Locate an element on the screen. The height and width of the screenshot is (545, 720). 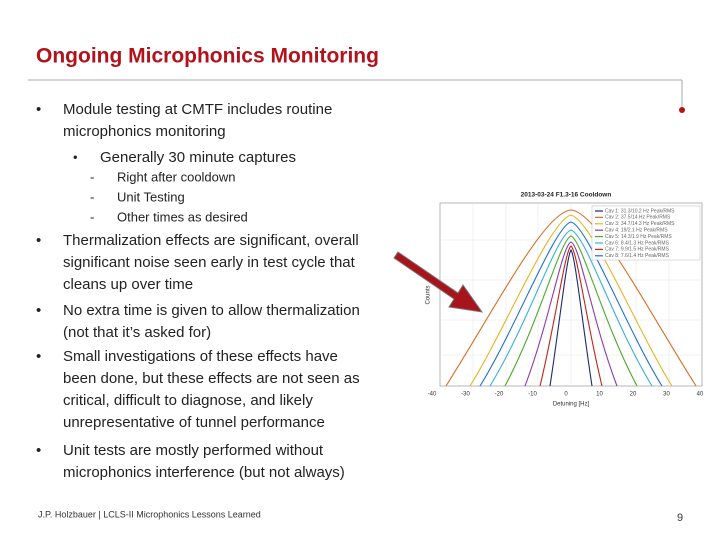
x-tick-label: -40 is located at coordinates (432, 395).